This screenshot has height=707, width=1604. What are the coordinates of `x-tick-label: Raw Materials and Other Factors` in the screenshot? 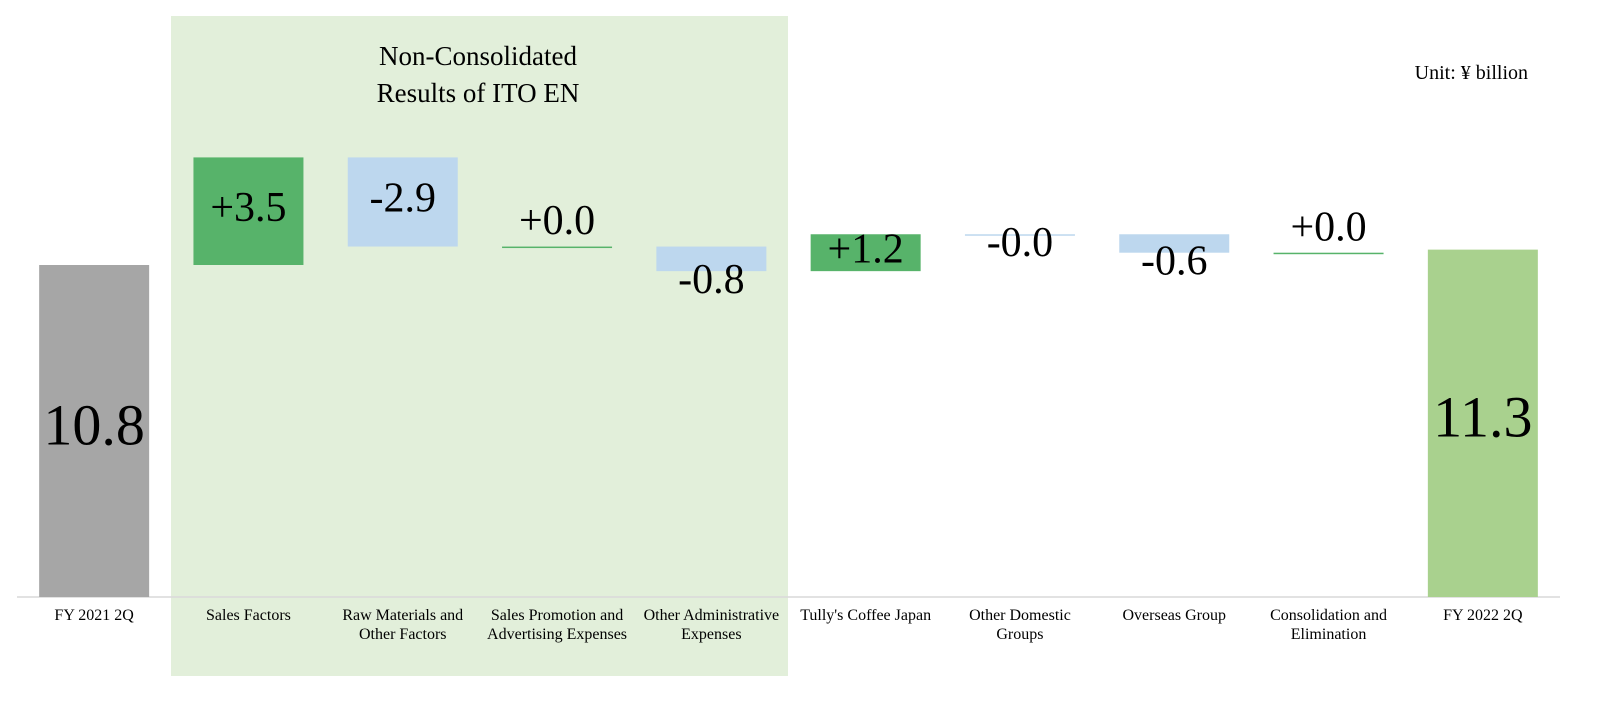 It's located at (403, 625).